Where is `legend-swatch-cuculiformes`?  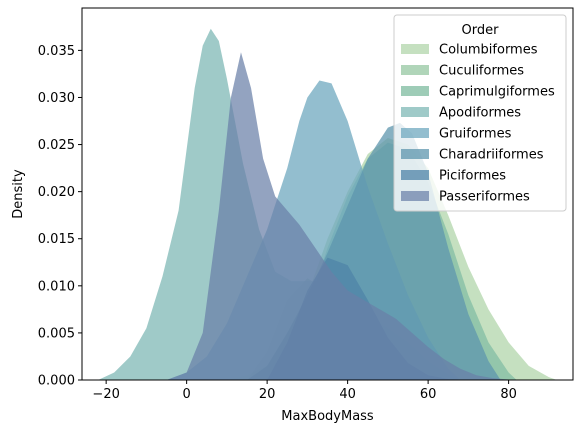 legend-swatch-cuculiformes is located at coordinates (415, 70).